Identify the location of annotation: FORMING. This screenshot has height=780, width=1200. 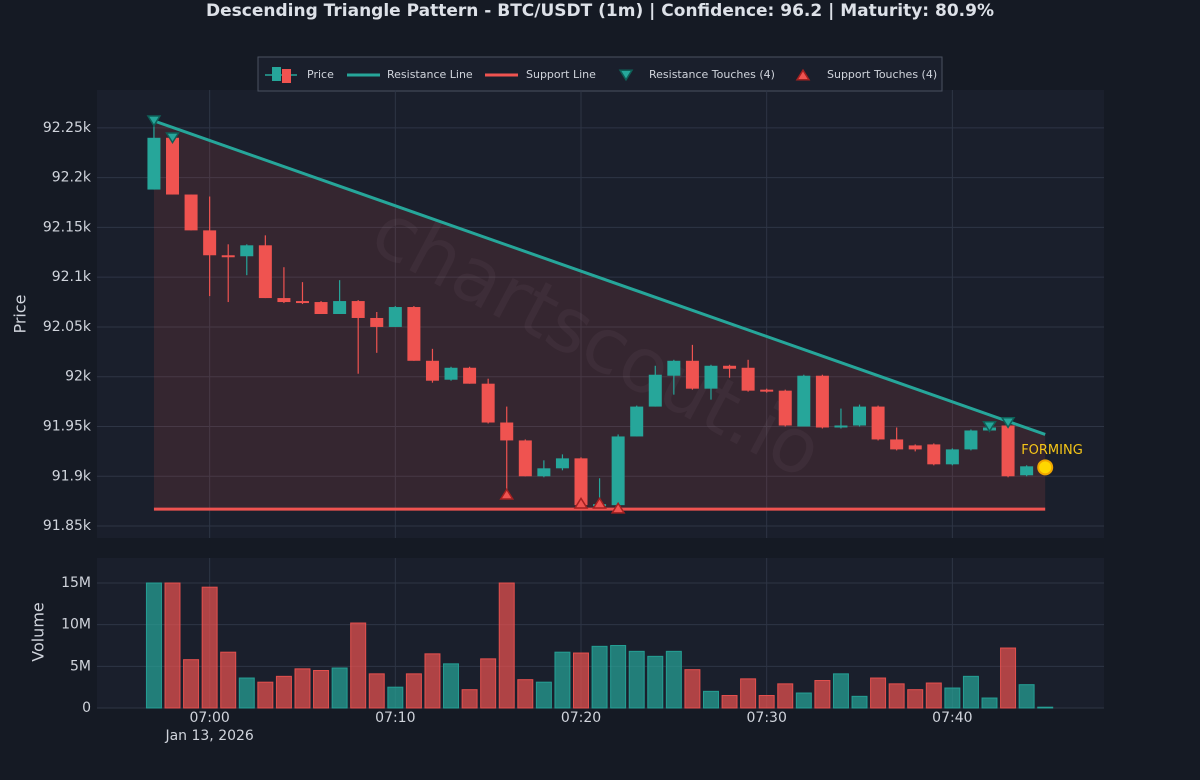
(1052, 450).